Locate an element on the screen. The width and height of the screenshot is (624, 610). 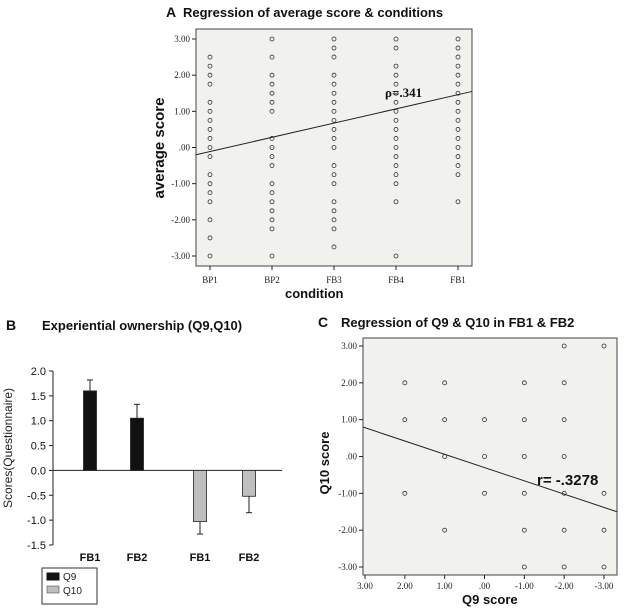
panel-c-ytick-label: -1.00 is located at coordinates (347, 493).